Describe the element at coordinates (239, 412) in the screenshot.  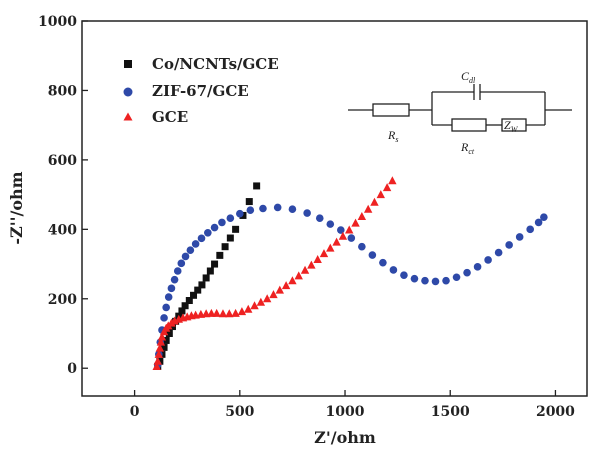
I see `x-tick-label: 500` at that location.